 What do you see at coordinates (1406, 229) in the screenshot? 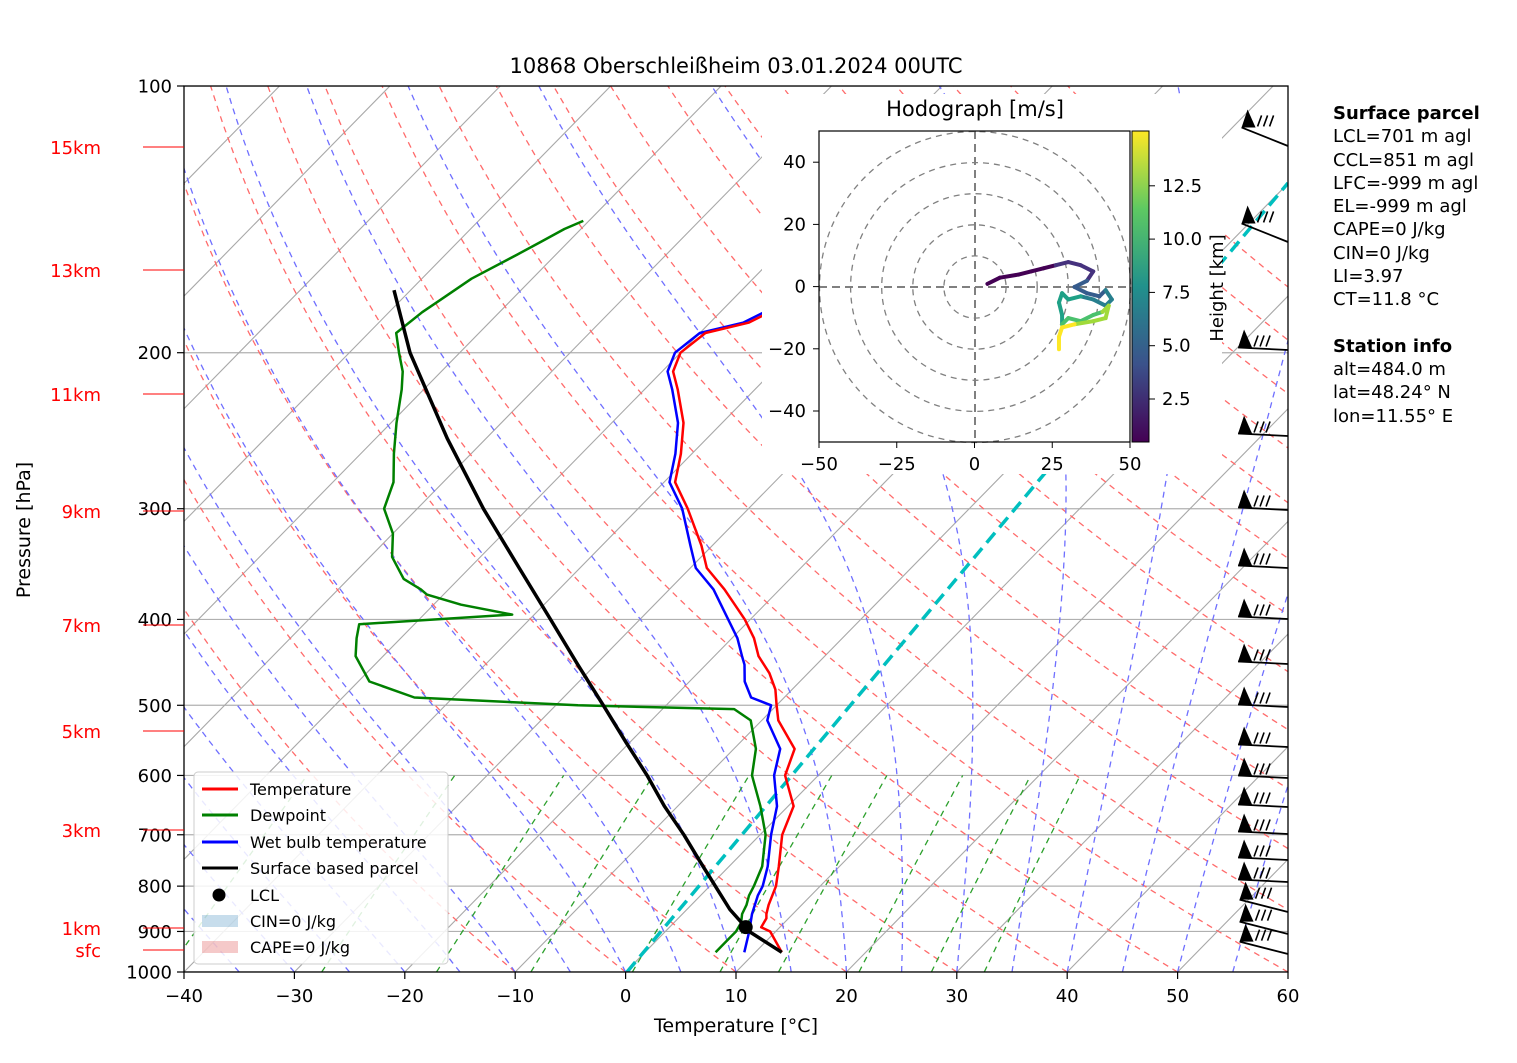
I see `surface-parcel-cape: CAPE=0 J/kg` at bounding box center [1406, 229].